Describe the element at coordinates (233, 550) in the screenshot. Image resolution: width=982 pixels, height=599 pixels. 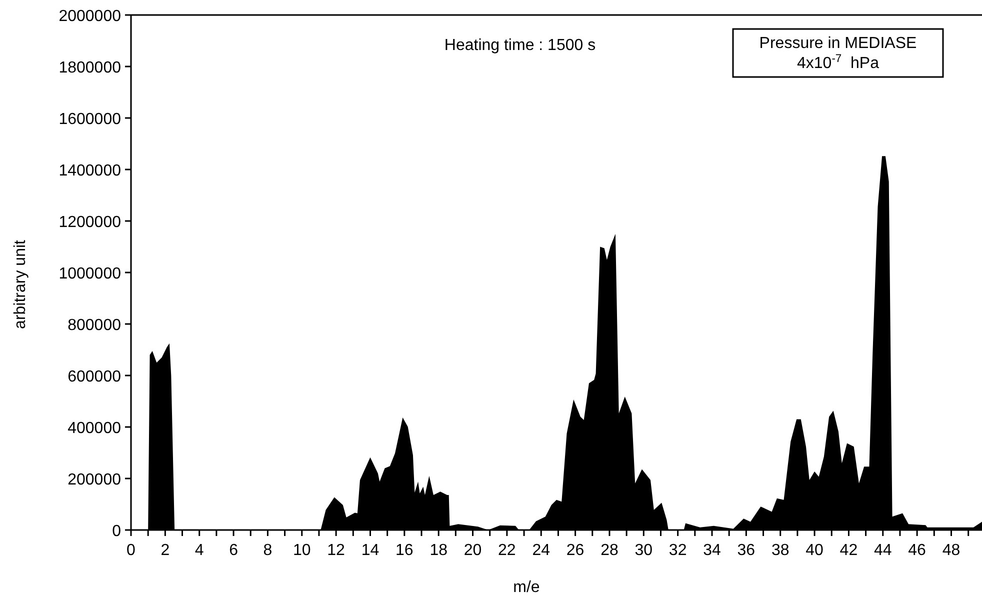
I see `x-tick-label: 6` at that location.